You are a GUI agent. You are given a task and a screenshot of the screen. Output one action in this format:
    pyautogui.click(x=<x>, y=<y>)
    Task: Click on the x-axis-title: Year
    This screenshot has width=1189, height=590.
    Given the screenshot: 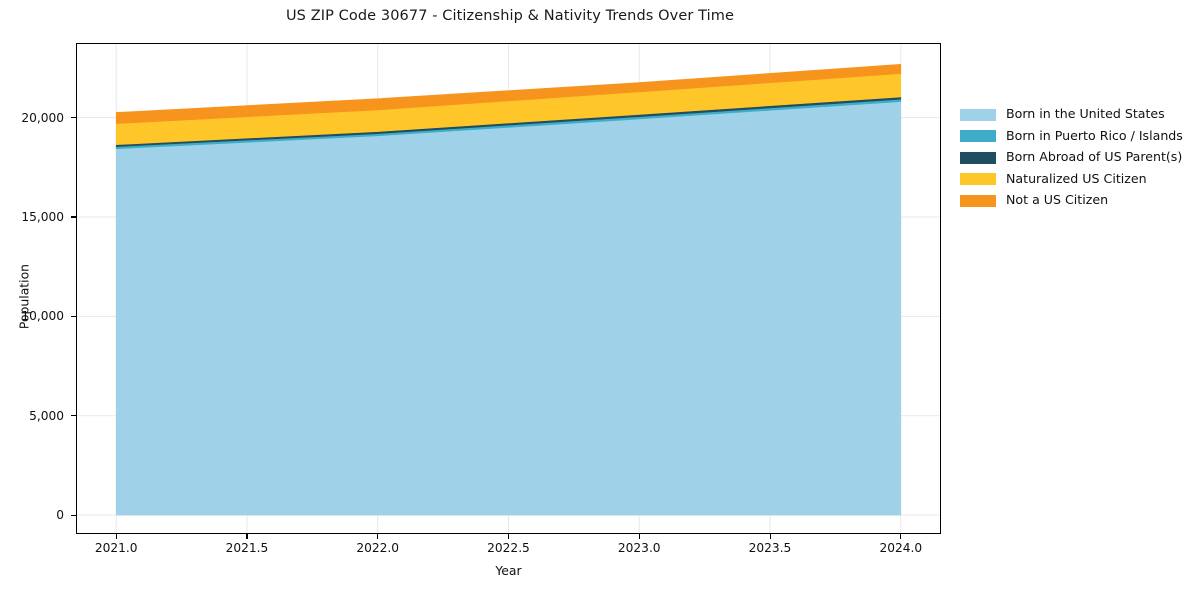 What is the action you would take?
    pyautogui.click(x=508, y=570)
    